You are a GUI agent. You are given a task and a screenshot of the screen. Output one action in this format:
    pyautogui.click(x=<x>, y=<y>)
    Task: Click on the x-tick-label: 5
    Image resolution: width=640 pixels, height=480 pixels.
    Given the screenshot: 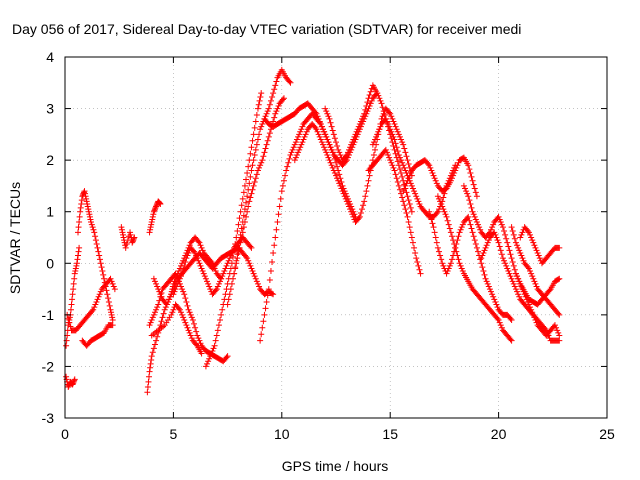 What is the action you would take?
    pyautogui.click(x=174, y=434)
    